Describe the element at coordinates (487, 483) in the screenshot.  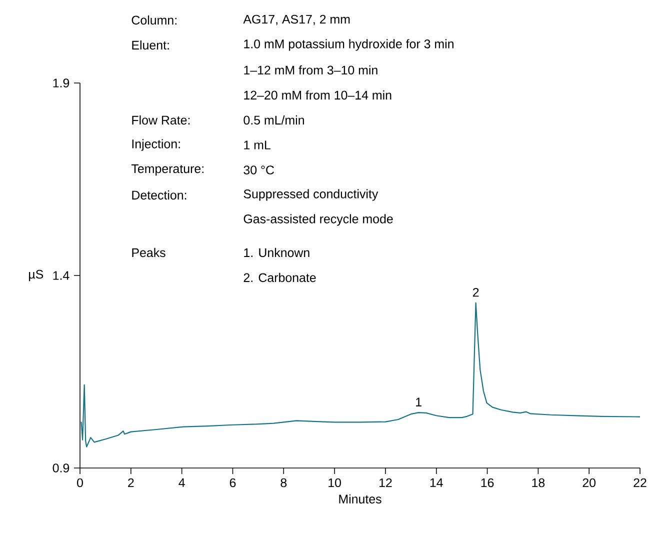
I see `x-tick-label: 16` at that location.